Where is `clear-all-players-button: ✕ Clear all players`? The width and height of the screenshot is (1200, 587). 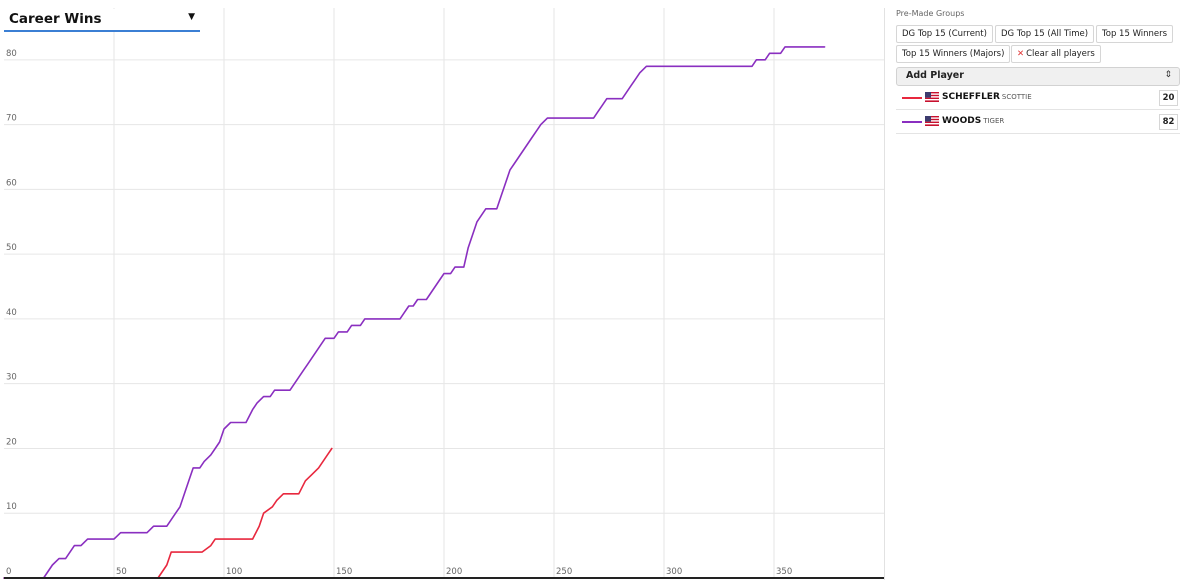
clear-all-players-button: ✕ Clear all players is located at coordinates (1056, 54).